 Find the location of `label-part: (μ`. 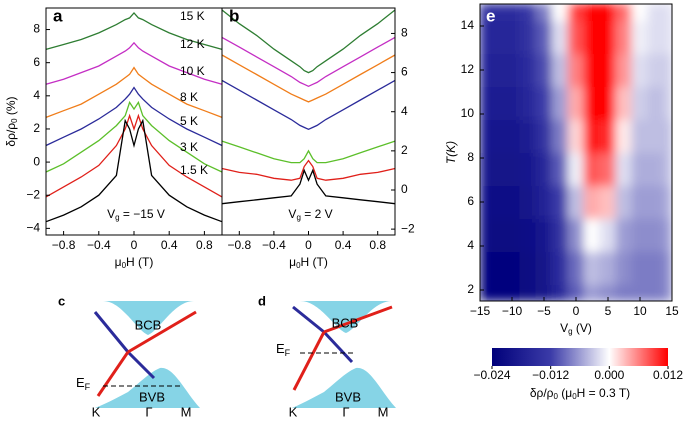

label-part: (μ is located at coordinates (565, 393).